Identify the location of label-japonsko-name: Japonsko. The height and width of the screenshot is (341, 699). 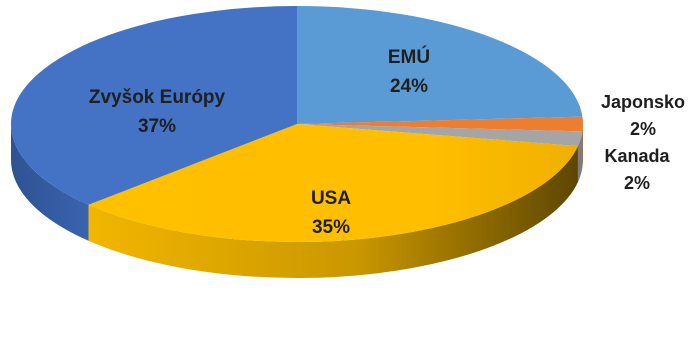
(643, 102).